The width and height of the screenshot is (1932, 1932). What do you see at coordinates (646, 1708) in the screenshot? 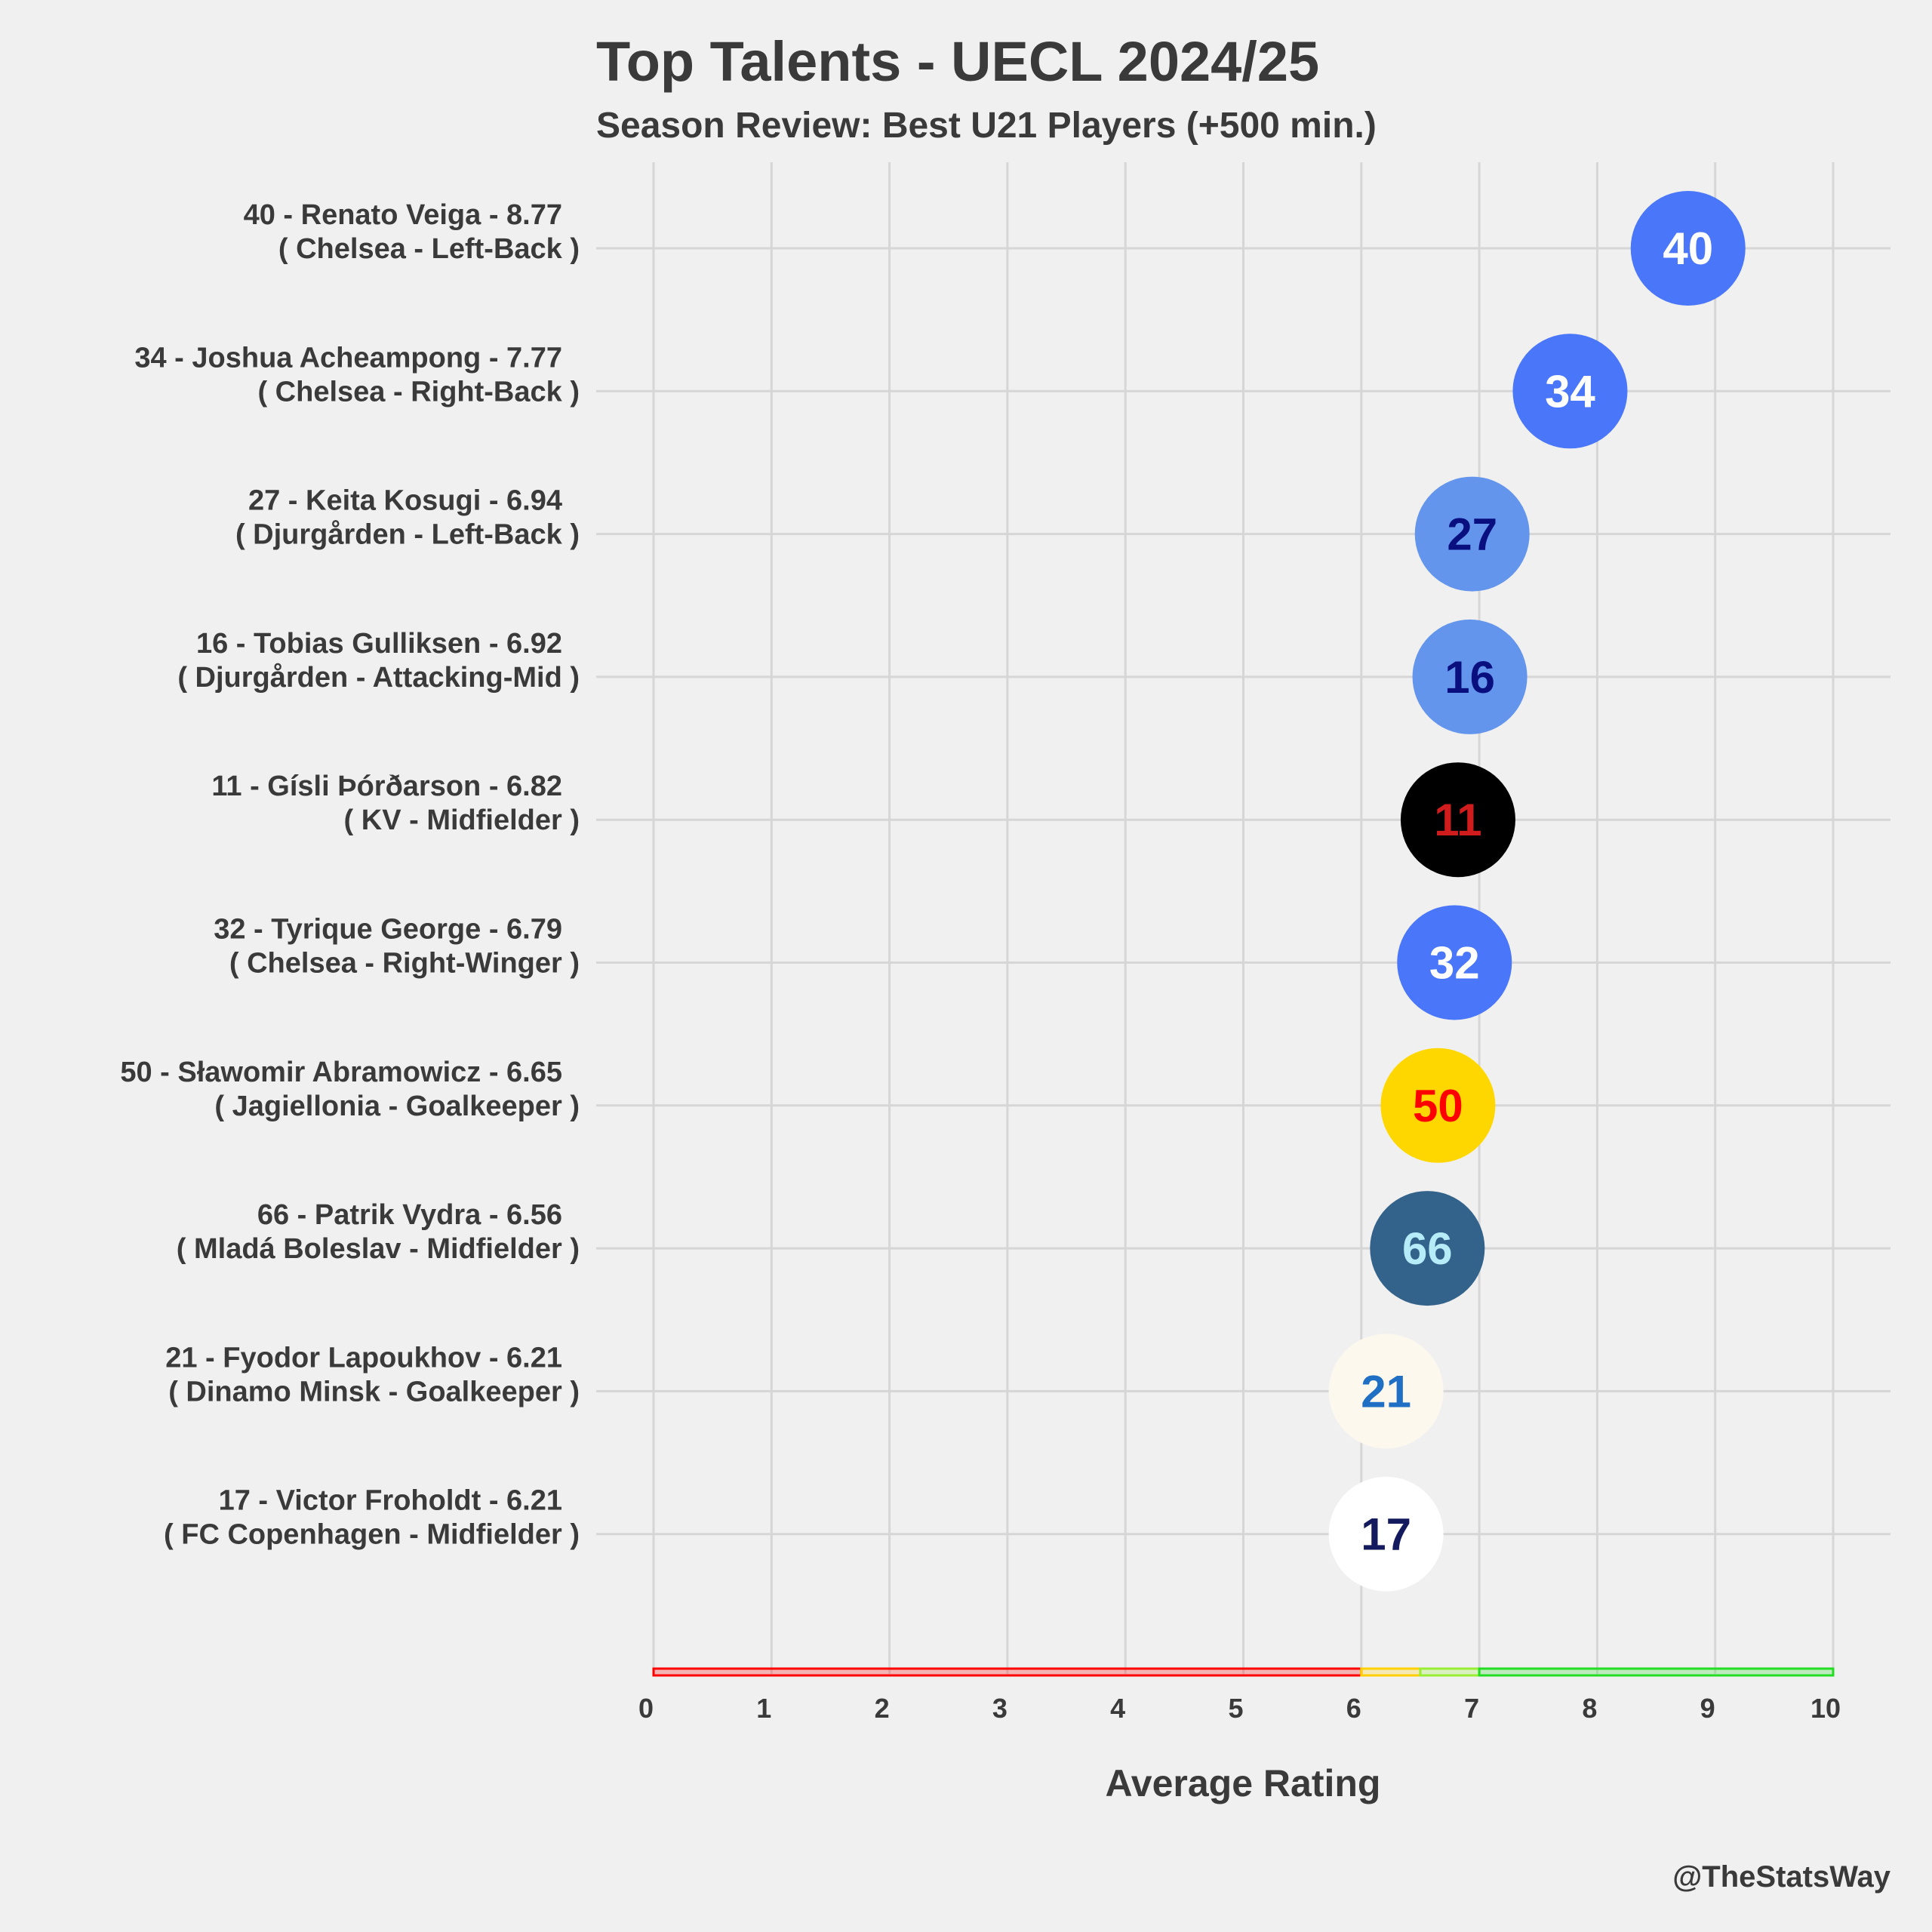
I see `x-tick-label-0: 0` at bounding box center [646, 1708].